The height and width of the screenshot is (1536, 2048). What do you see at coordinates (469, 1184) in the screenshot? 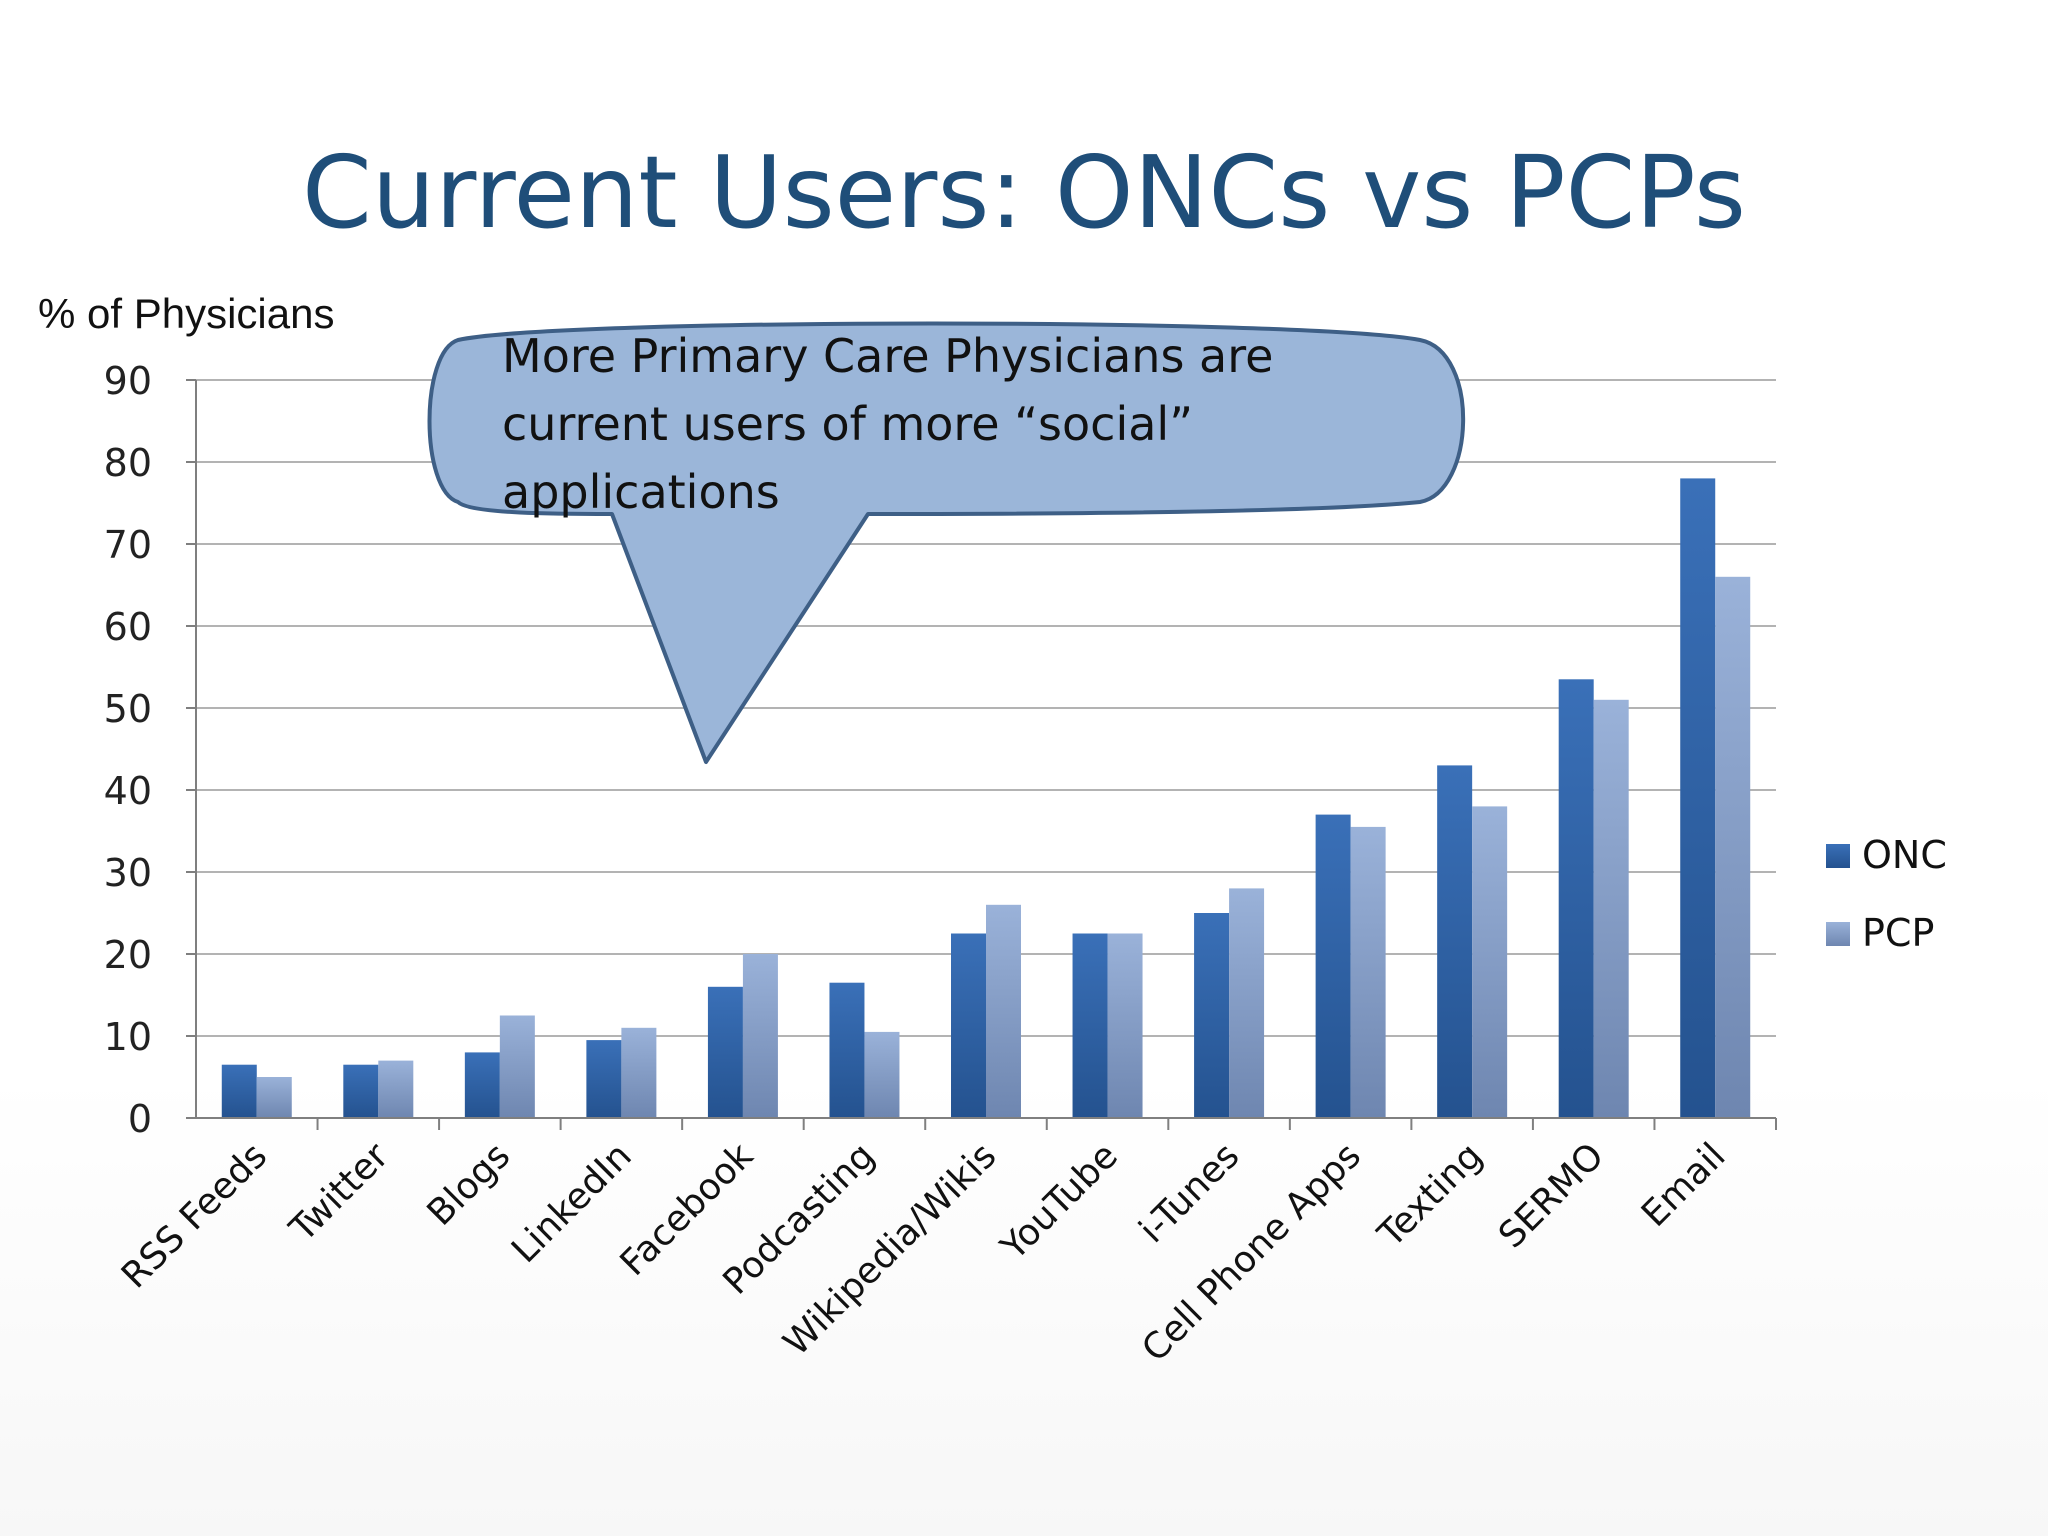
I see `x-tick-label: Blogs` at bounding box center [469, 1184].